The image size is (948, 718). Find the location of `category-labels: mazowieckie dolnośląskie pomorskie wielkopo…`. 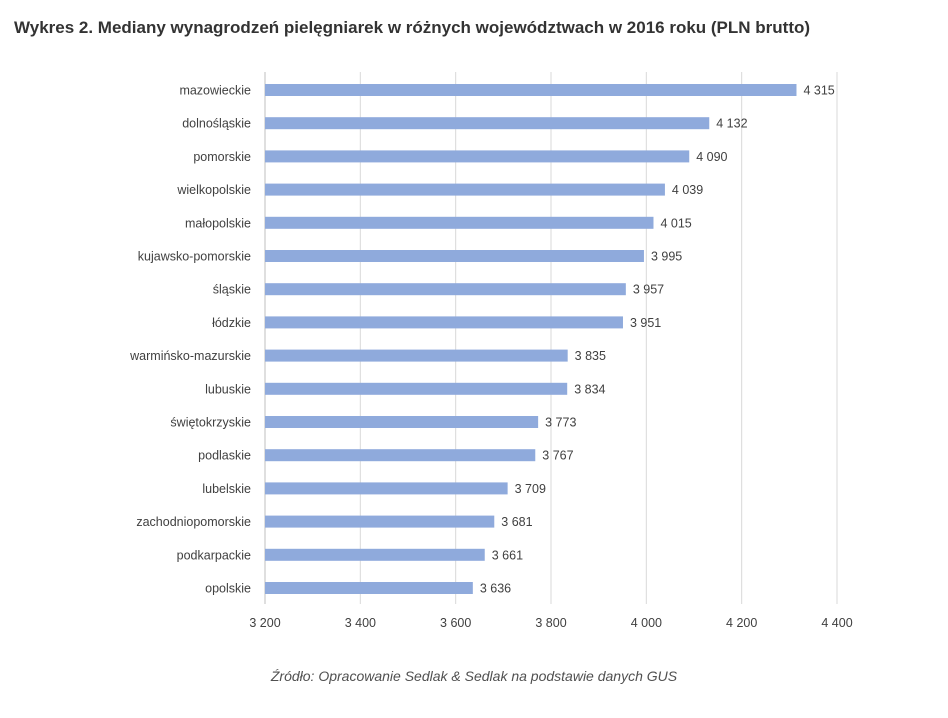

category-labels: mazowieckie dolnośląskie pomorskie wielkopo… is located at coordinates (190, 340).